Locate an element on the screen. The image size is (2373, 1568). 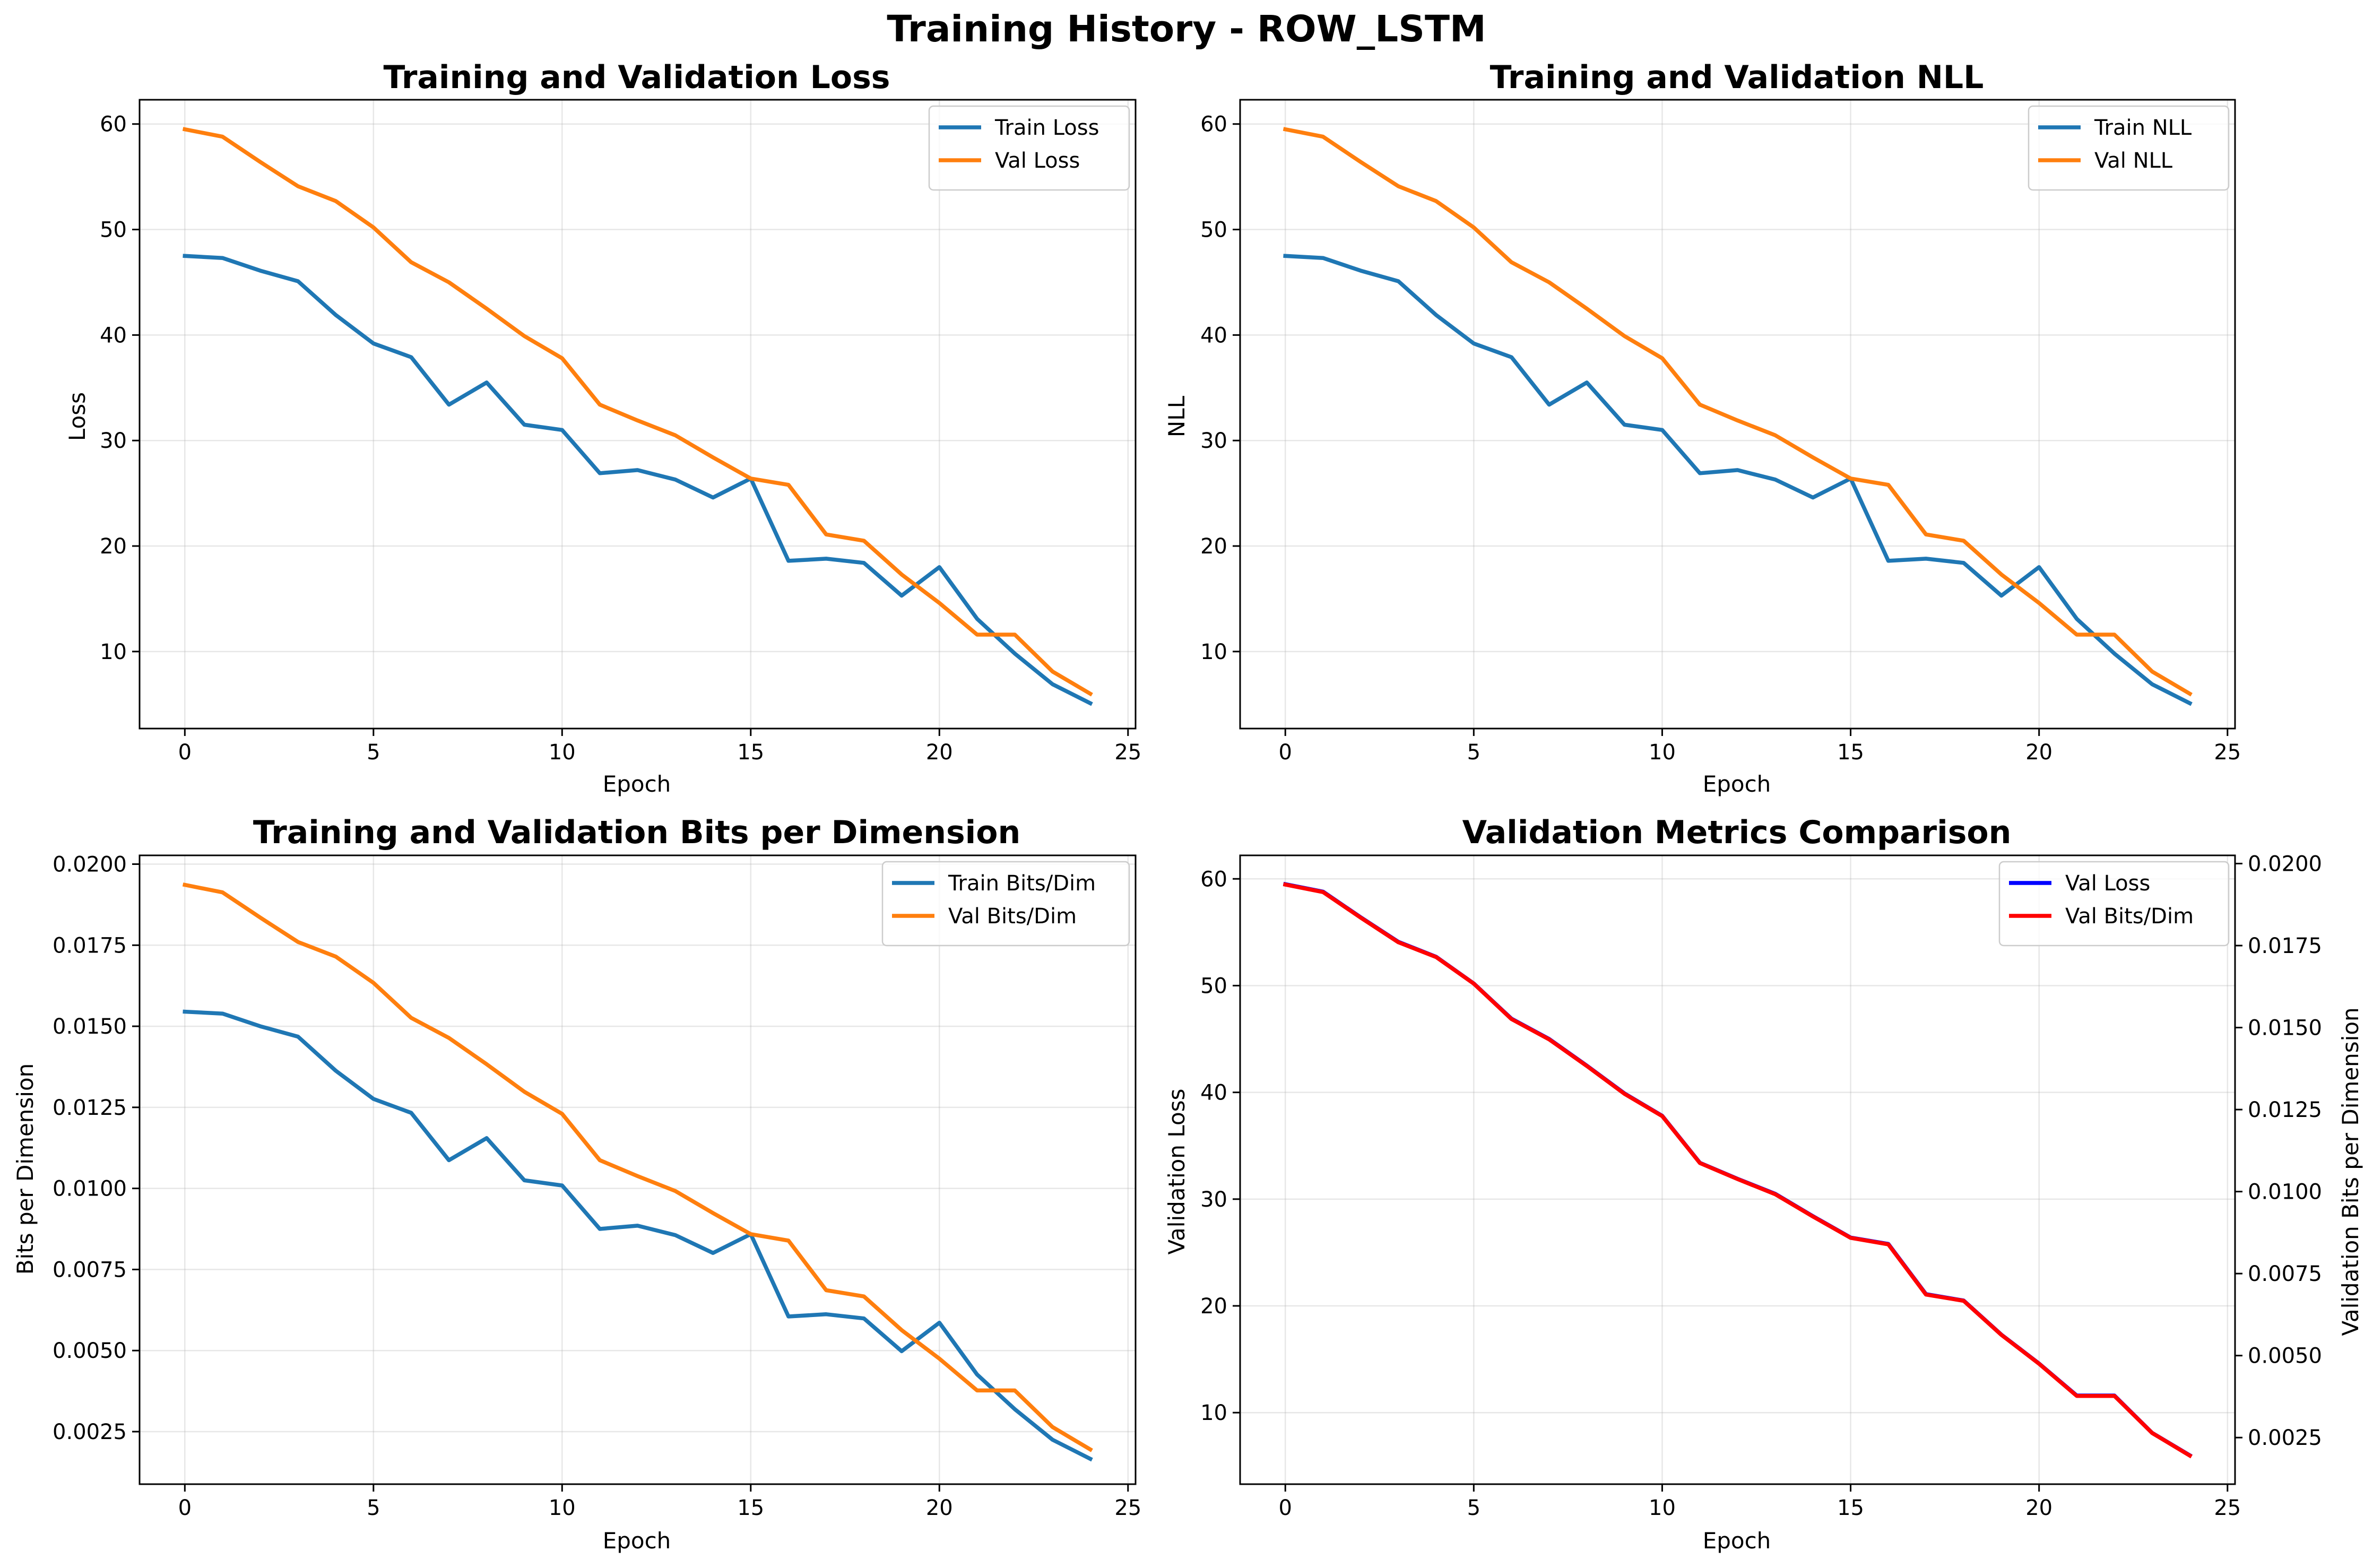
y-tick-label: 0.0050 is located at coordinates (90, 1351).